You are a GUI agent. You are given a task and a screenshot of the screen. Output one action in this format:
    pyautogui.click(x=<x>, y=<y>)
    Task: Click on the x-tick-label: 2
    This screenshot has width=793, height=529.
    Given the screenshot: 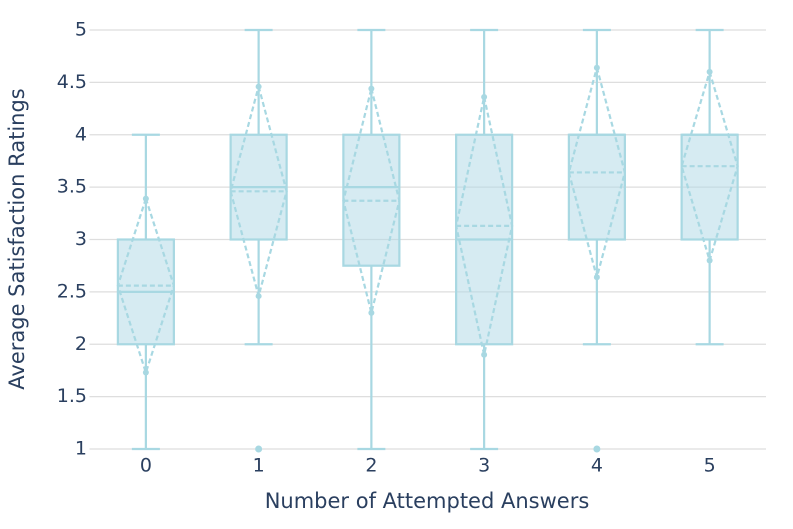 What is the action you would take?
    pyautogui.click(x=371, y=466)
    